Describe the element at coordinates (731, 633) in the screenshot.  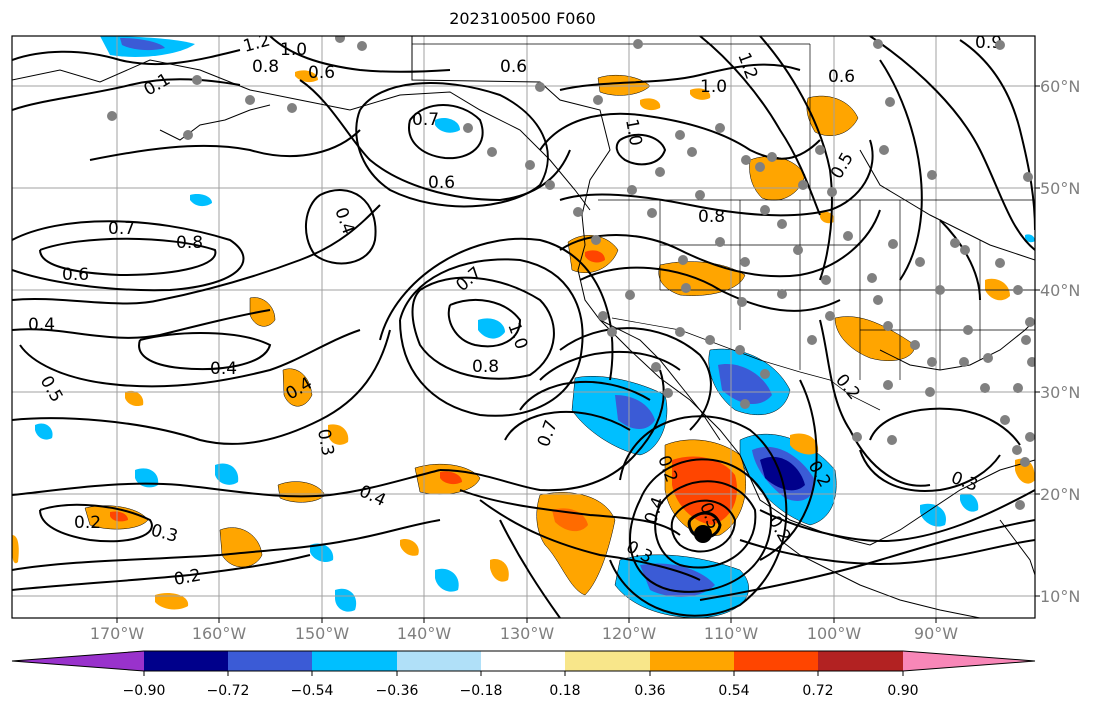
I see `lon-tick-label: 110°W` at that location.